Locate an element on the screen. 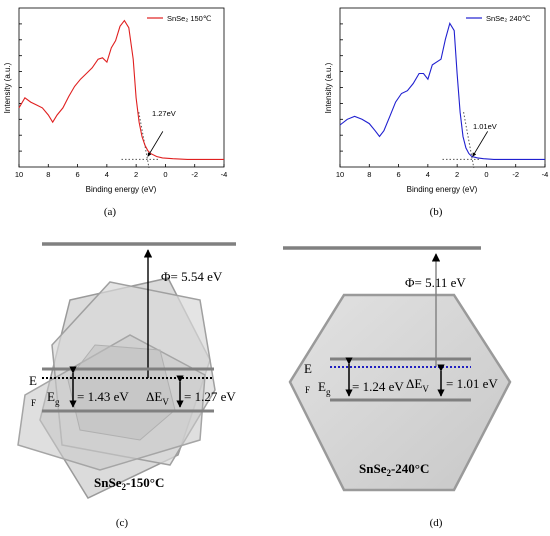 The image size is (550, 536). chart-b-legend-label: SnSe₂ 240℃ is located at coordinates (508, 18).